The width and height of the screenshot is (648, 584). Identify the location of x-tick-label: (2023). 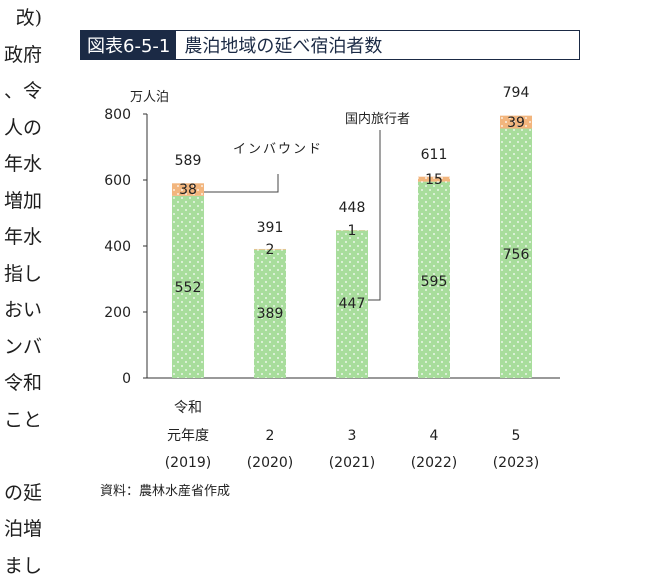
(516, 463).